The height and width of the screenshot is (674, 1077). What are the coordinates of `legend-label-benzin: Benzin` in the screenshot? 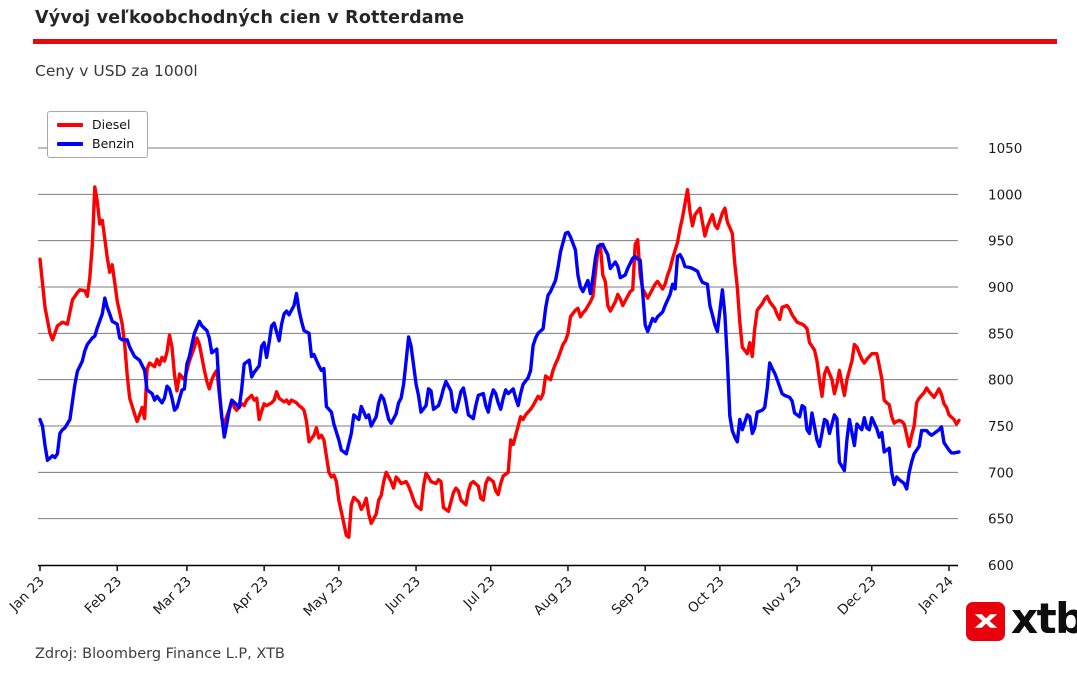 It's located at (113, 143).